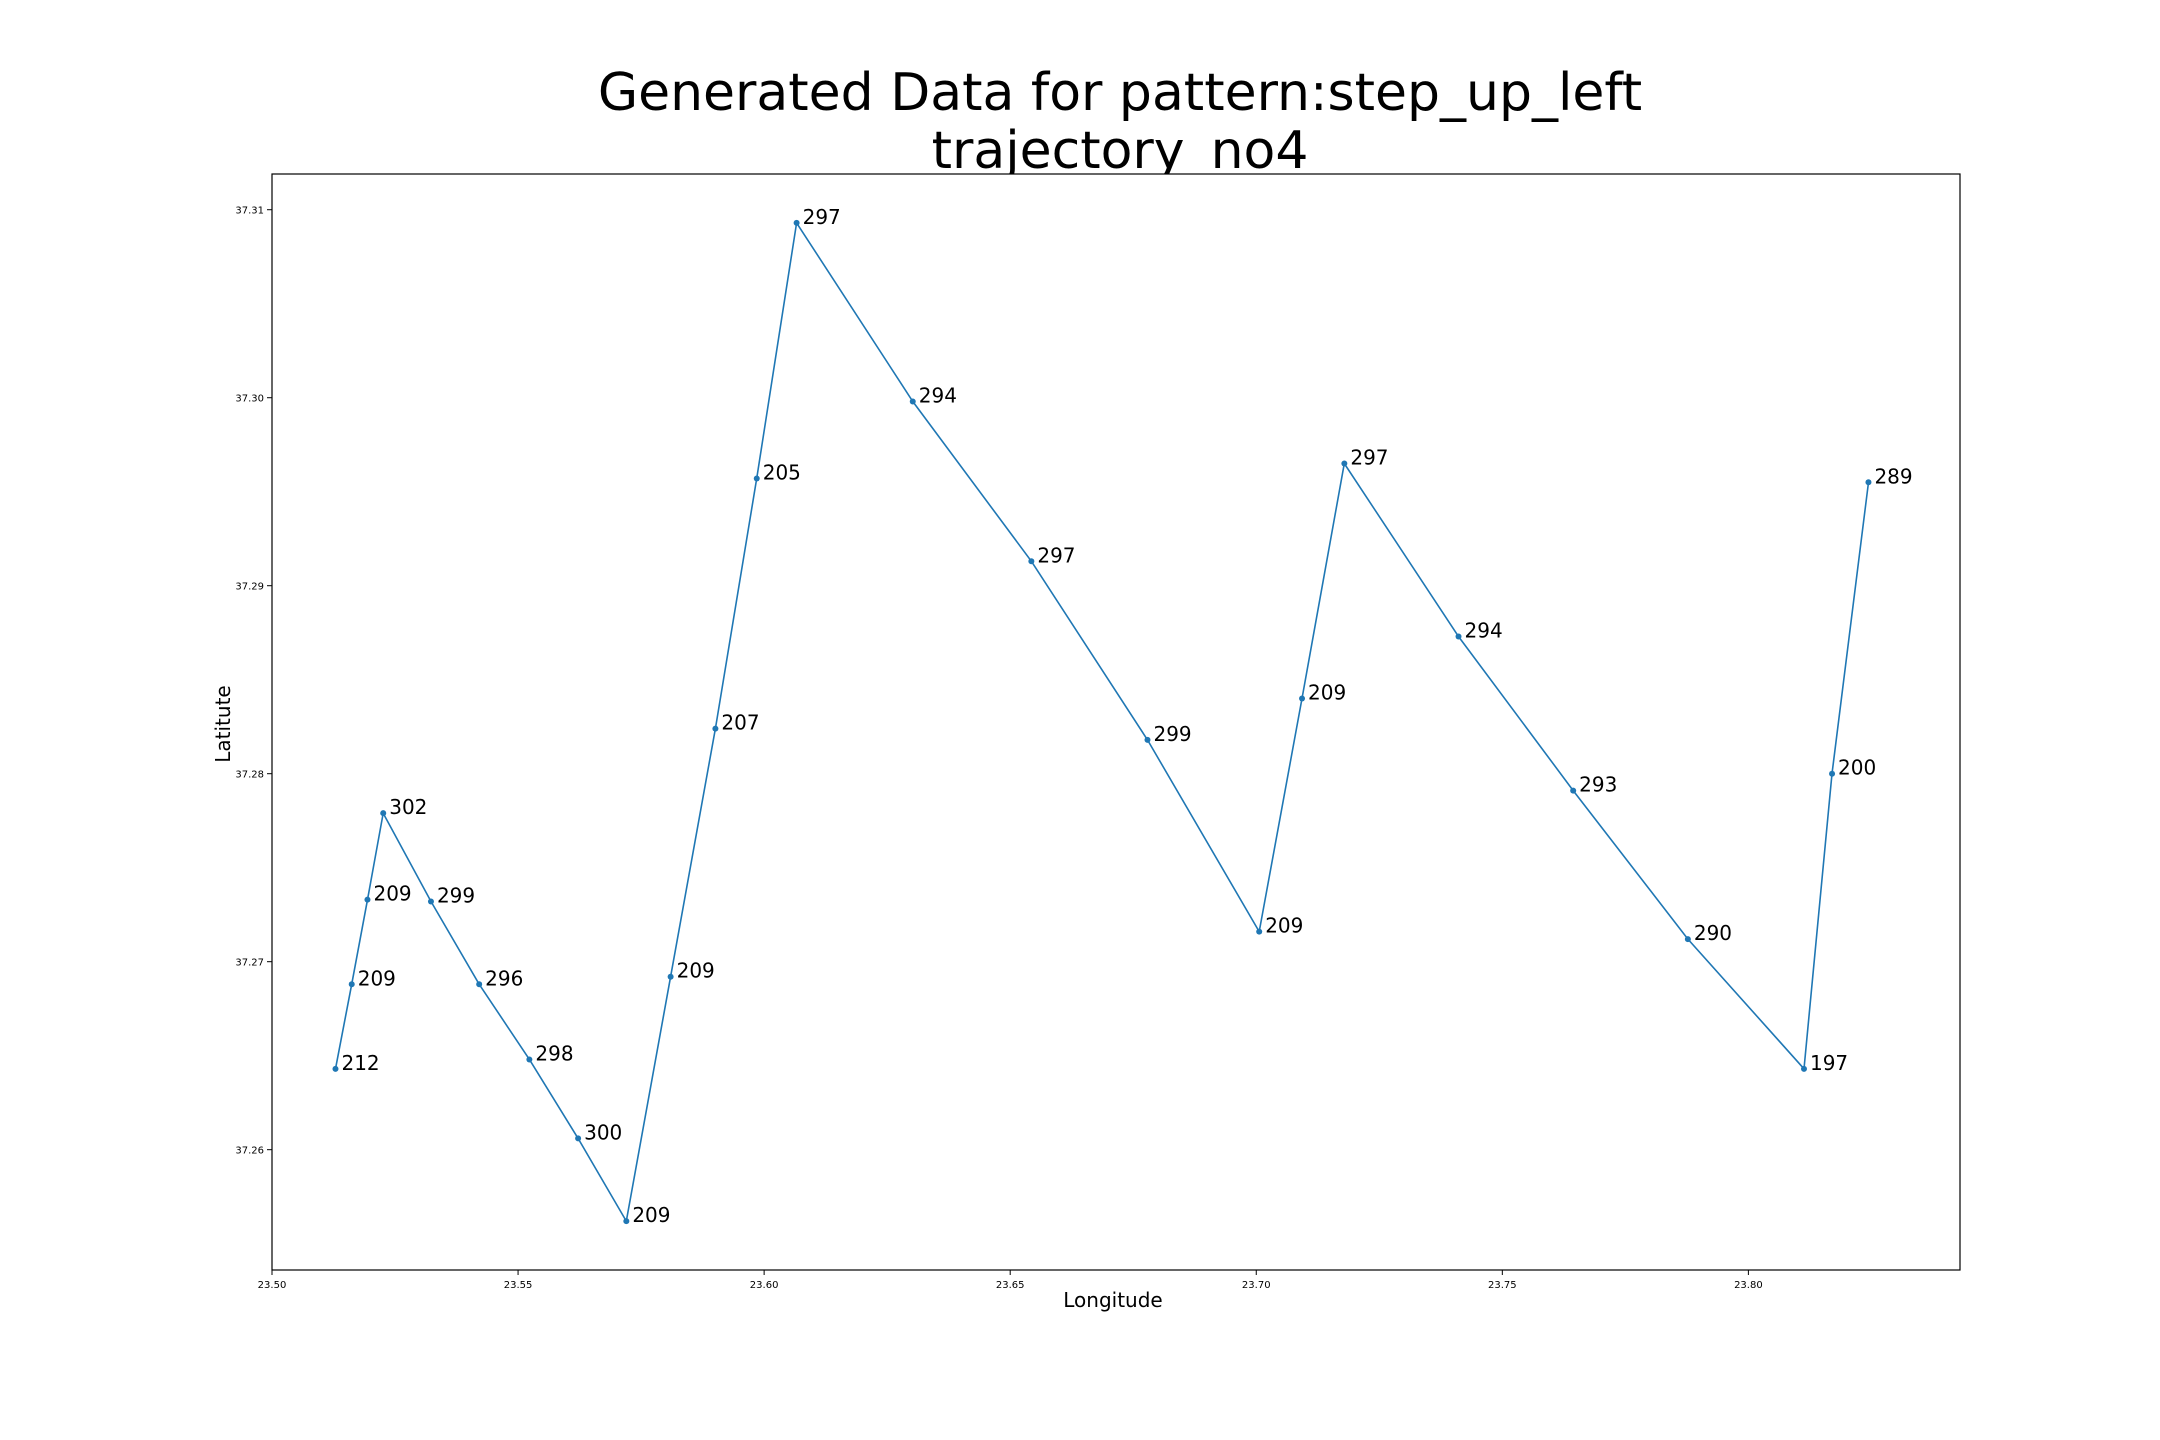 The height and width of the screenshot is (1440, 2160). Describe the element at coordinates (1010, 1285) in the screenshot. I see `x-tick-label: 23.65` at that location.